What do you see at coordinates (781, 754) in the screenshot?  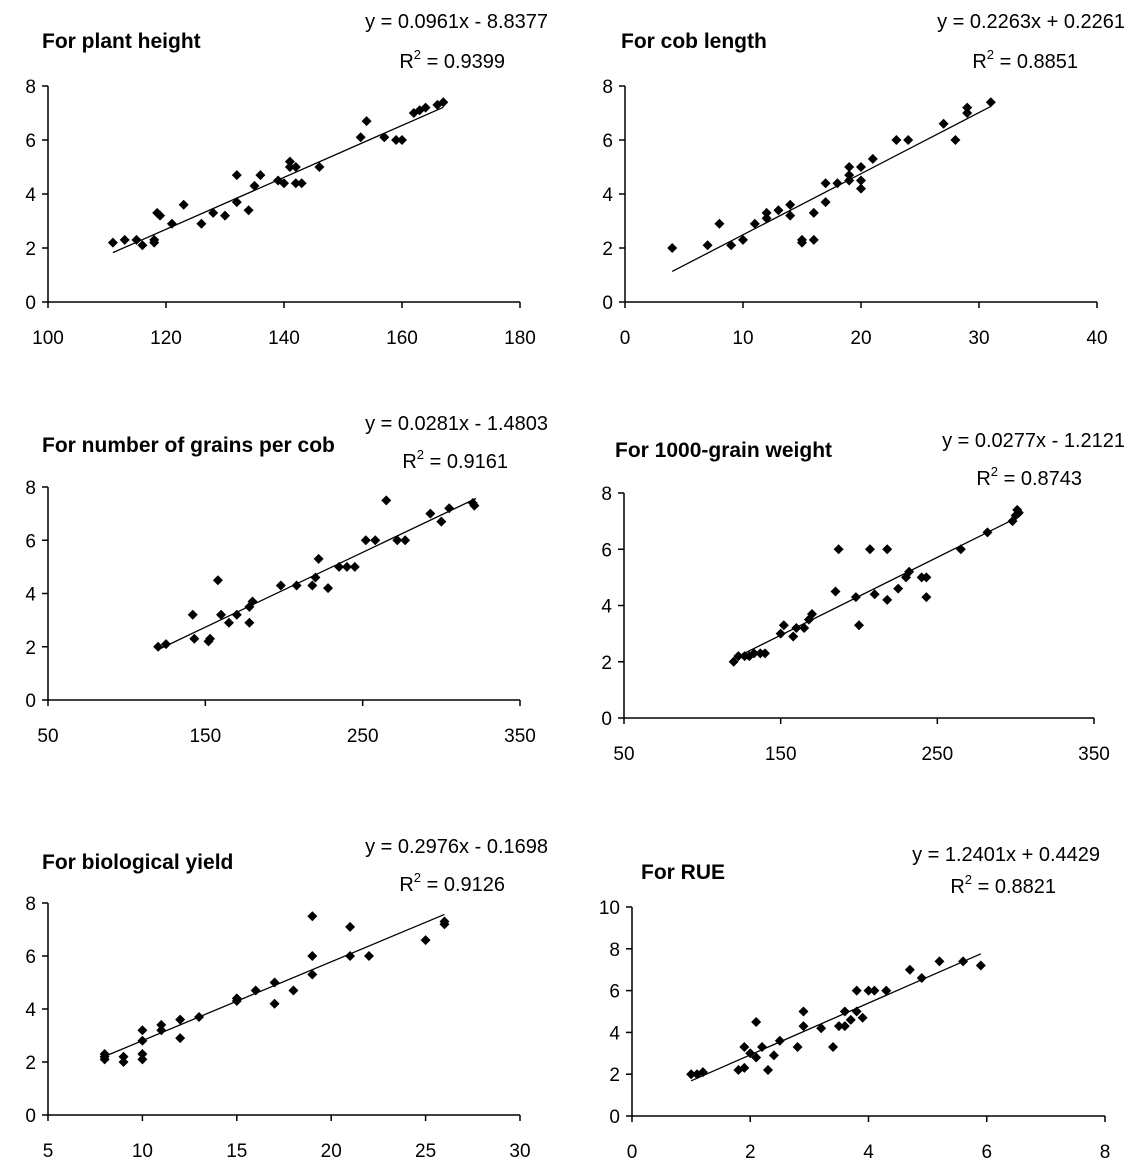 I see `x-tick-label: 150` at bounding box center [781, 754].